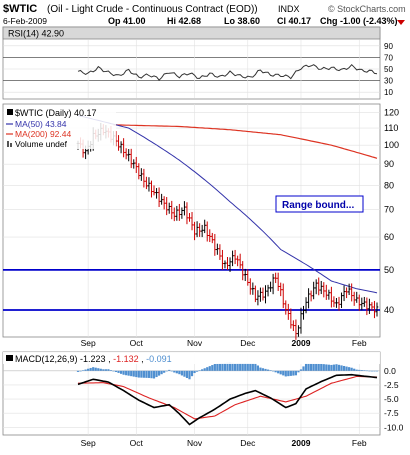 Image resolution: width=410 pixels, height=455 pixels. I want to click on price-tick-label: 60, so click(389, 237).